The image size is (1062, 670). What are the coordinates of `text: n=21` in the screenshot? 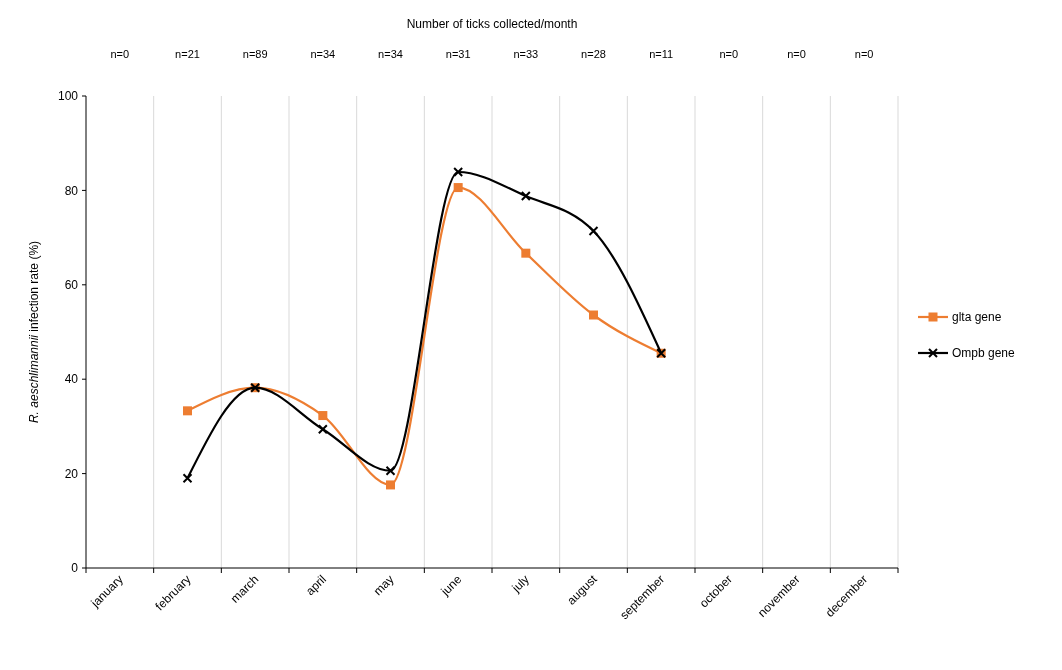 It's located at (187, 54).